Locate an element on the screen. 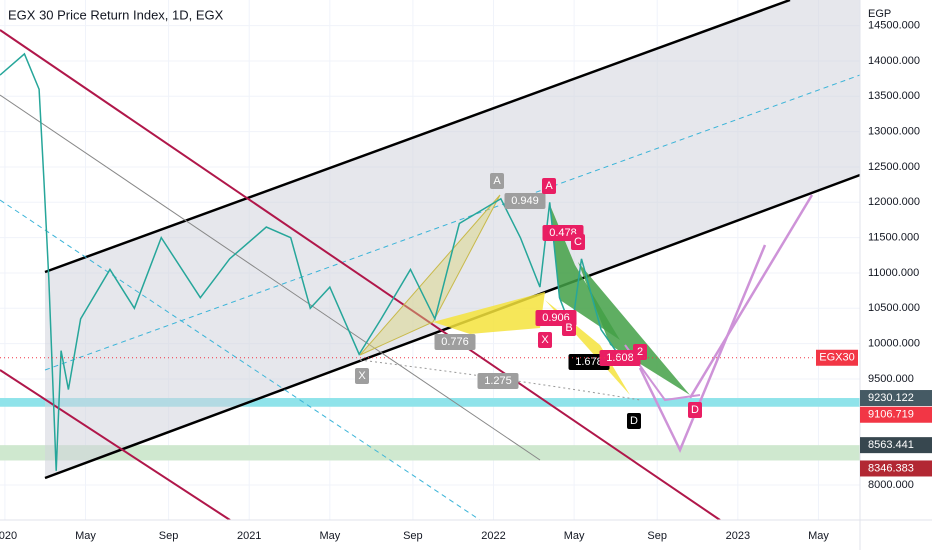 The image size is (932, 550). y-tick-label: 13000.000 is located at coordinates (894, 132).